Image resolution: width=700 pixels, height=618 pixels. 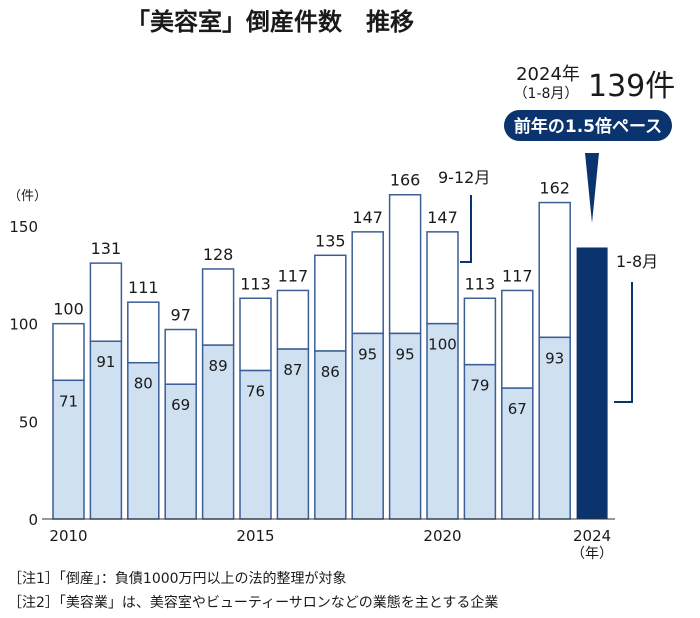 What do you see at coordinates (270, 22) in the screenshot?
I see `chart-title: 「美容室」倒産件数 推移` at bounding box center [270, 22].